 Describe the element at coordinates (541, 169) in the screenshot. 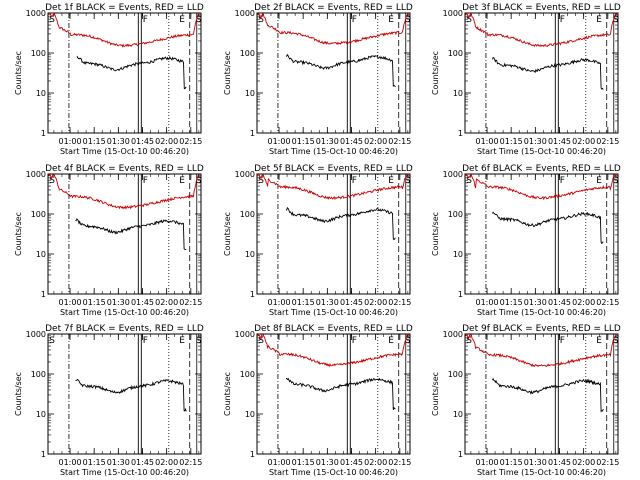

I see `panel-title: Det 6f BLACK = Events, RED = LLD` at that location.